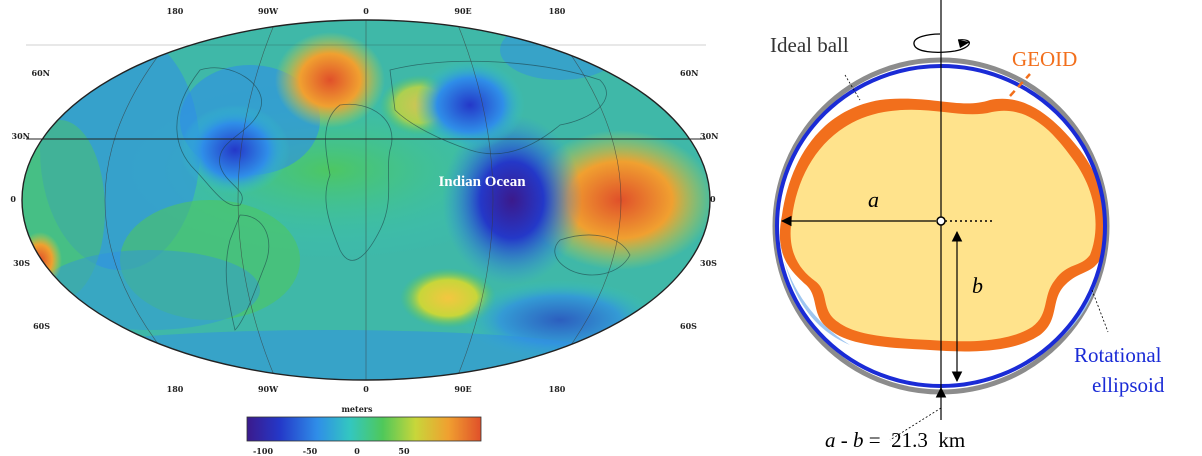 This screenshot has height=456, width=1202. I want to click on semi-major-axis-label: a, so click(873, 199).